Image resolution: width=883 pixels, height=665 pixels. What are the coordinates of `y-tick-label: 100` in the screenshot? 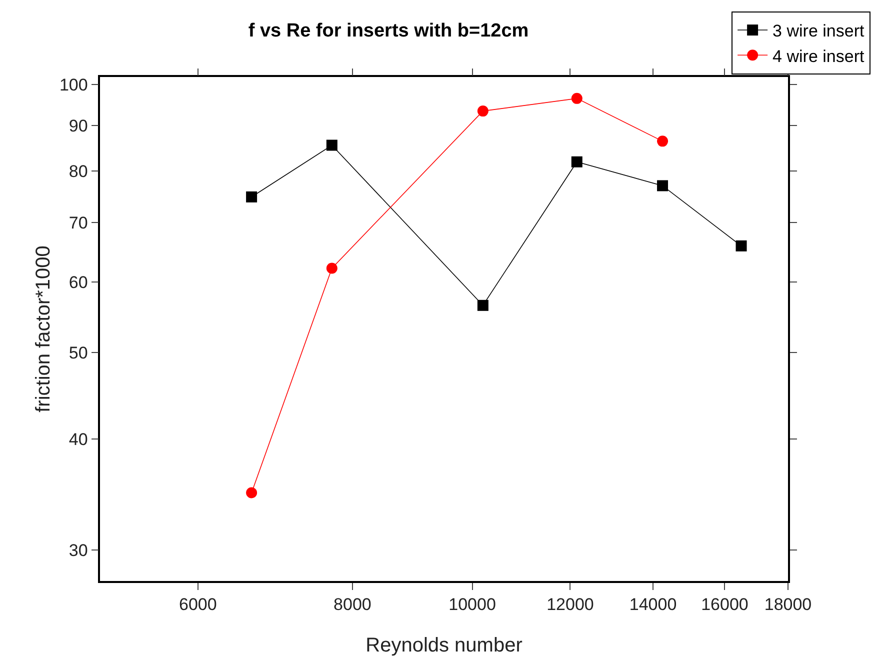 It's located at (73, 85).